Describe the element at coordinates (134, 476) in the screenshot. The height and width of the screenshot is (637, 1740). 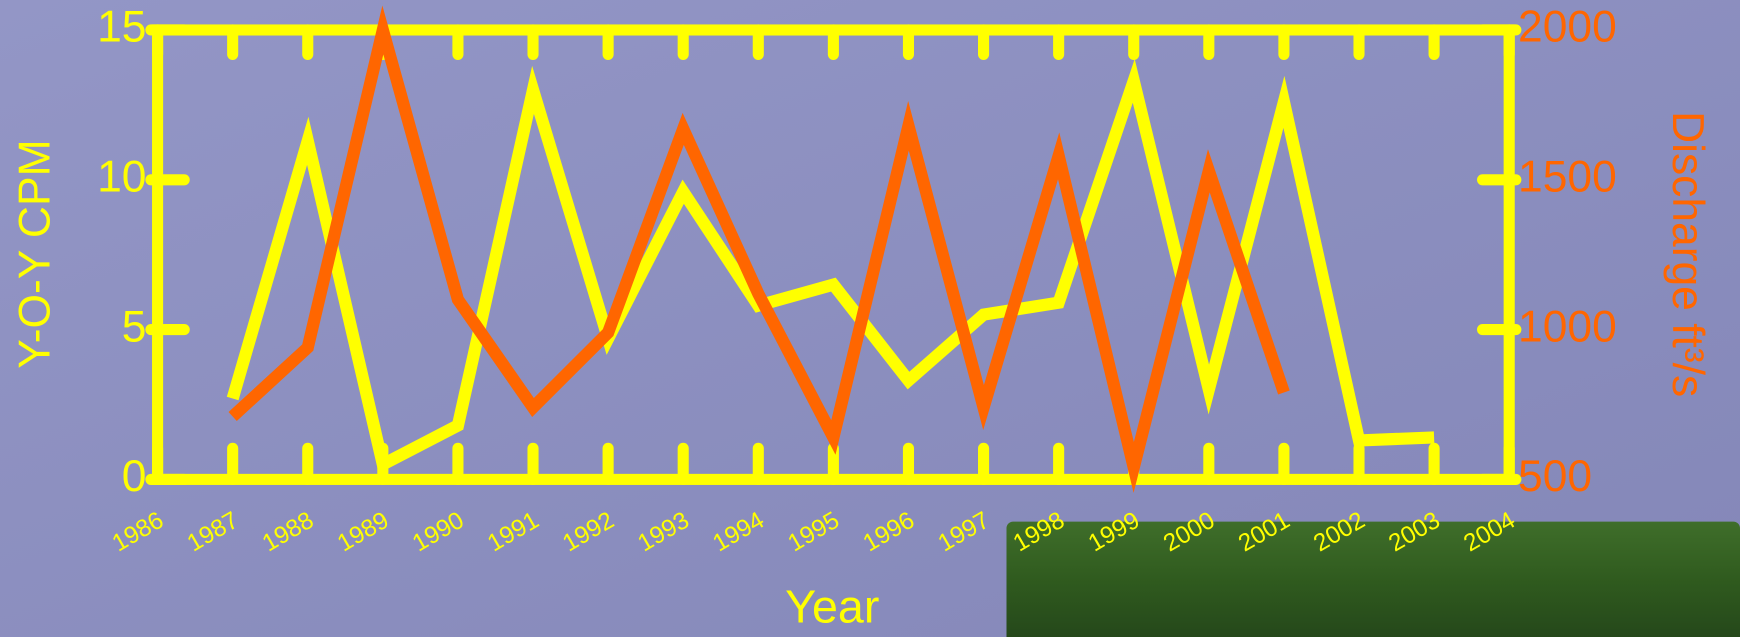
I see `y-tick-label: 0` at that location.